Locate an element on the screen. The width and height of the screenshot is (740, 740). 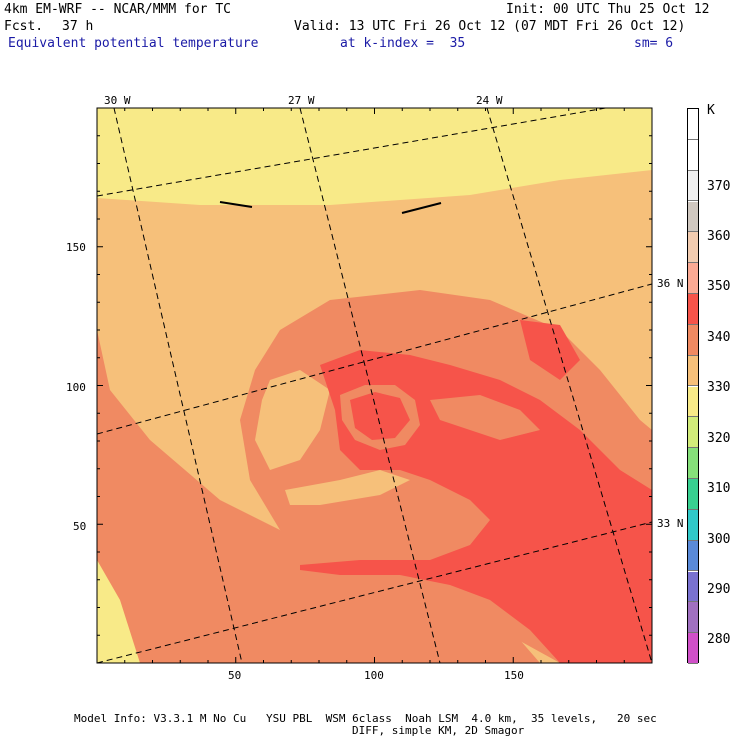
lat-label-36n: 36 N is located at coordinates (670, 283).